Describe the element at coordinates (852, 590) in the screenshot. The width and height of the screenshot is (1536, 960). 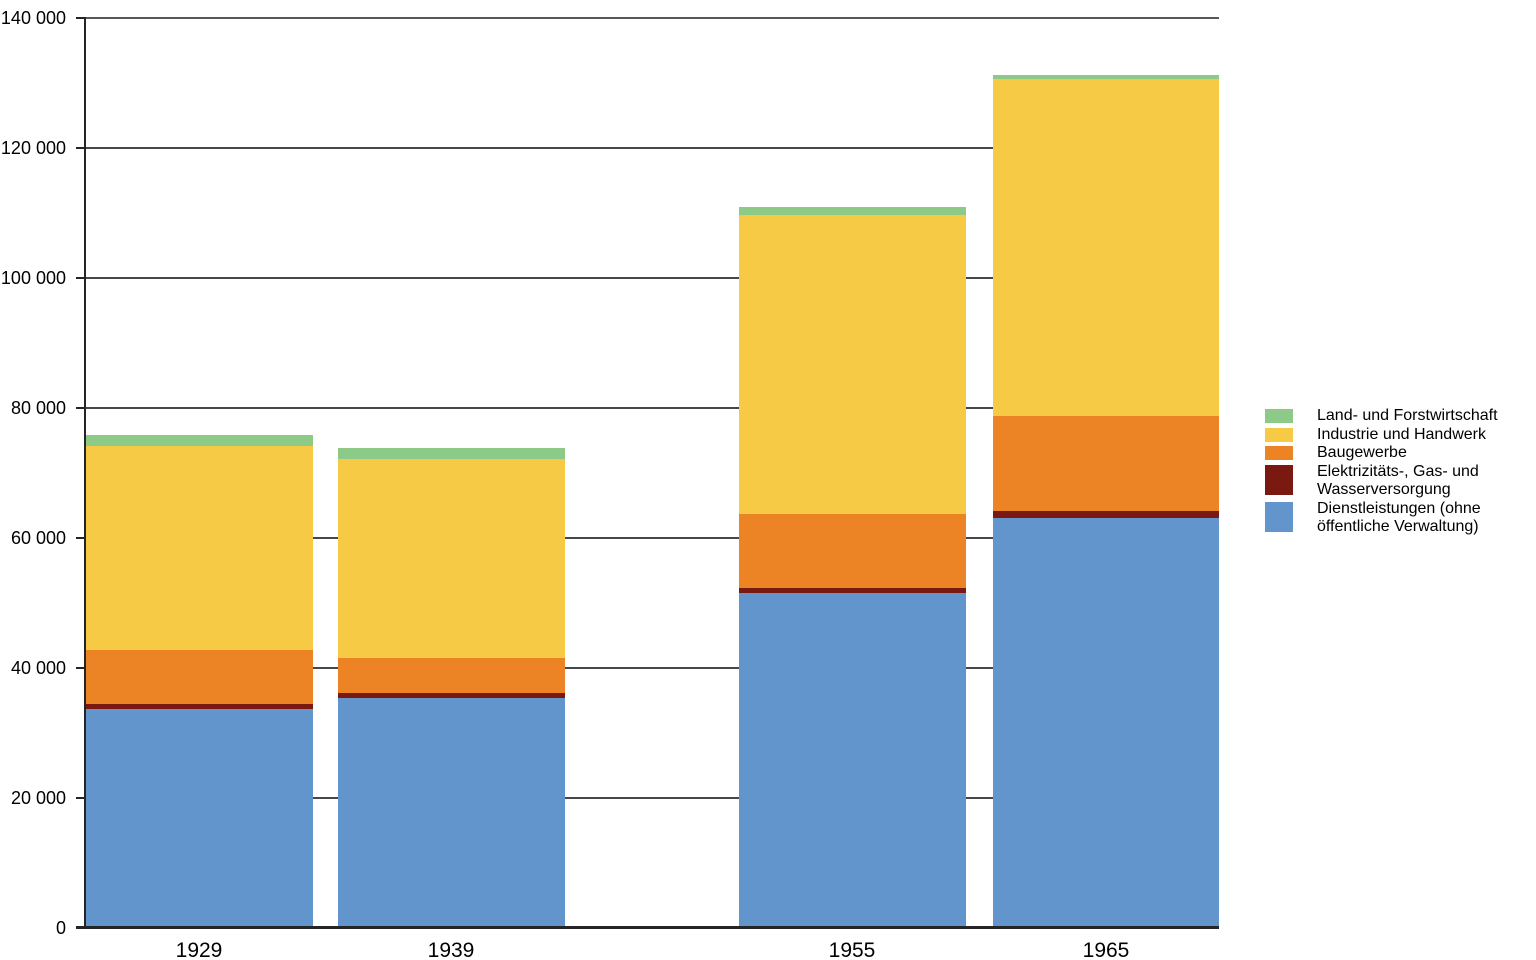
I see `bar-1955-segment-energie` at that location.